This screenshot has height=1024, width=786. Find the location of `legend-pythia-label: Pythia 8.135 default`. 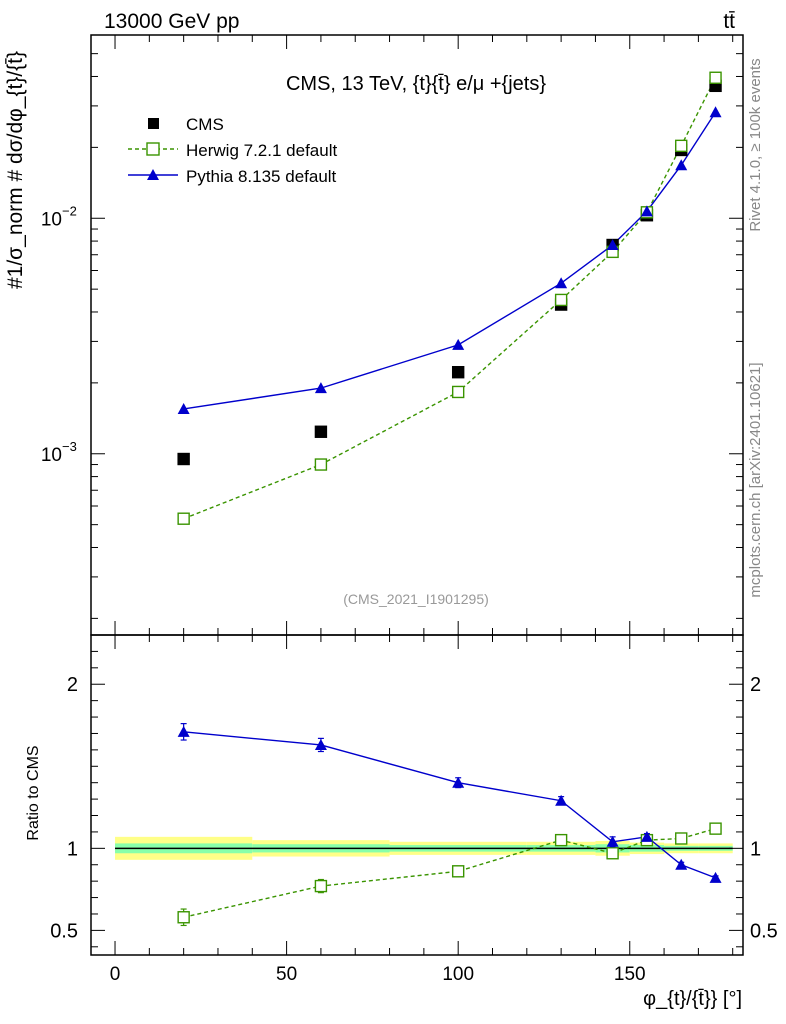

legend-pythia-label: Pythia 8.135 default is located at coordinates (261, 176).